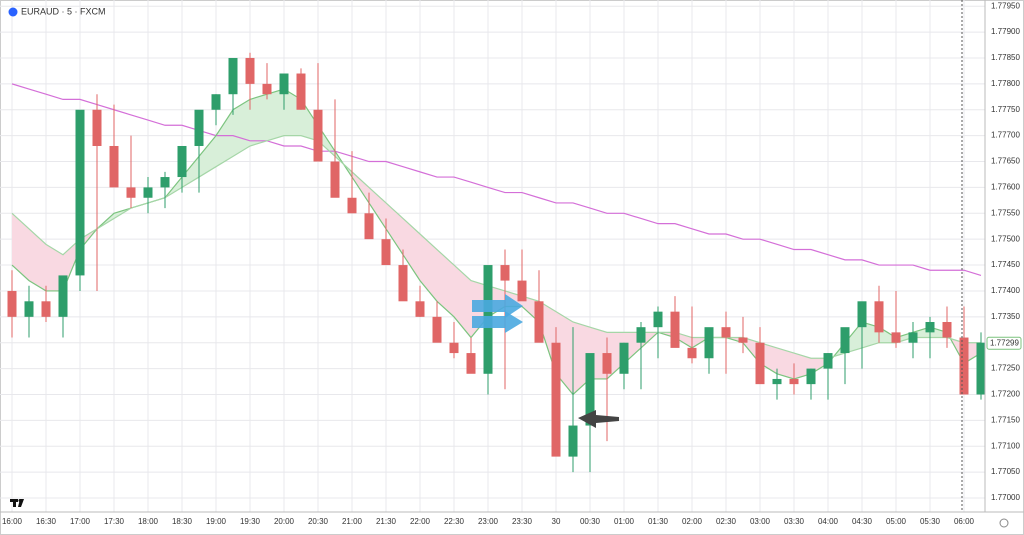 The image size is (1024, 535). Describe the element at coordinates (930, 521) in the screenshot. I see `x-tick-label: 05:30` at that location.